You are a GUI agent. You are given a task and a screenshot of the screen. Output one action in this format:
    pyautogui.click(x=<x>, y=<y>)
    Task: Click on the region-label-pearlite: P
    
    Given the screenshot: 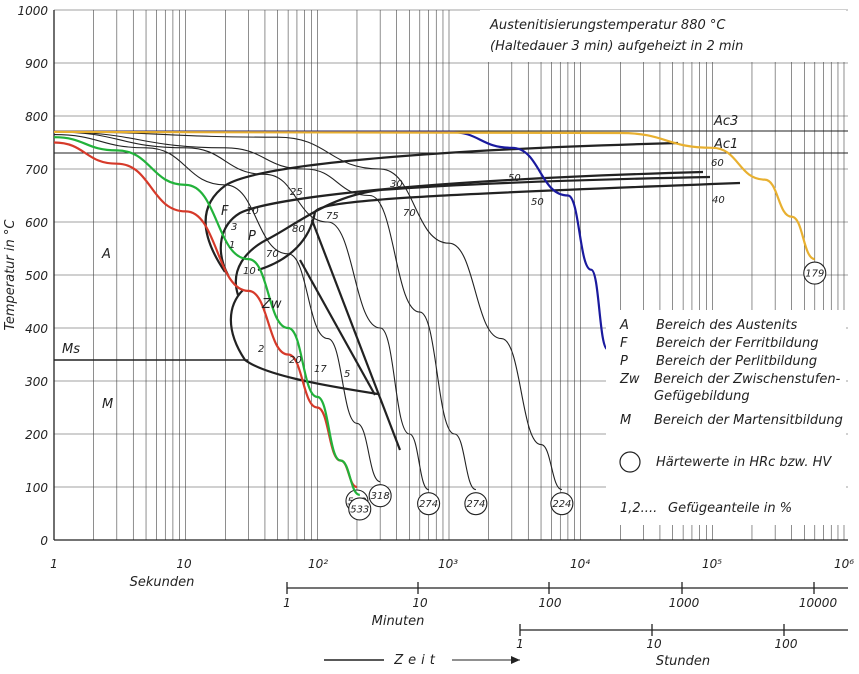 What is the action you would take?
    pyautogui.click(x=252, y=236)
    